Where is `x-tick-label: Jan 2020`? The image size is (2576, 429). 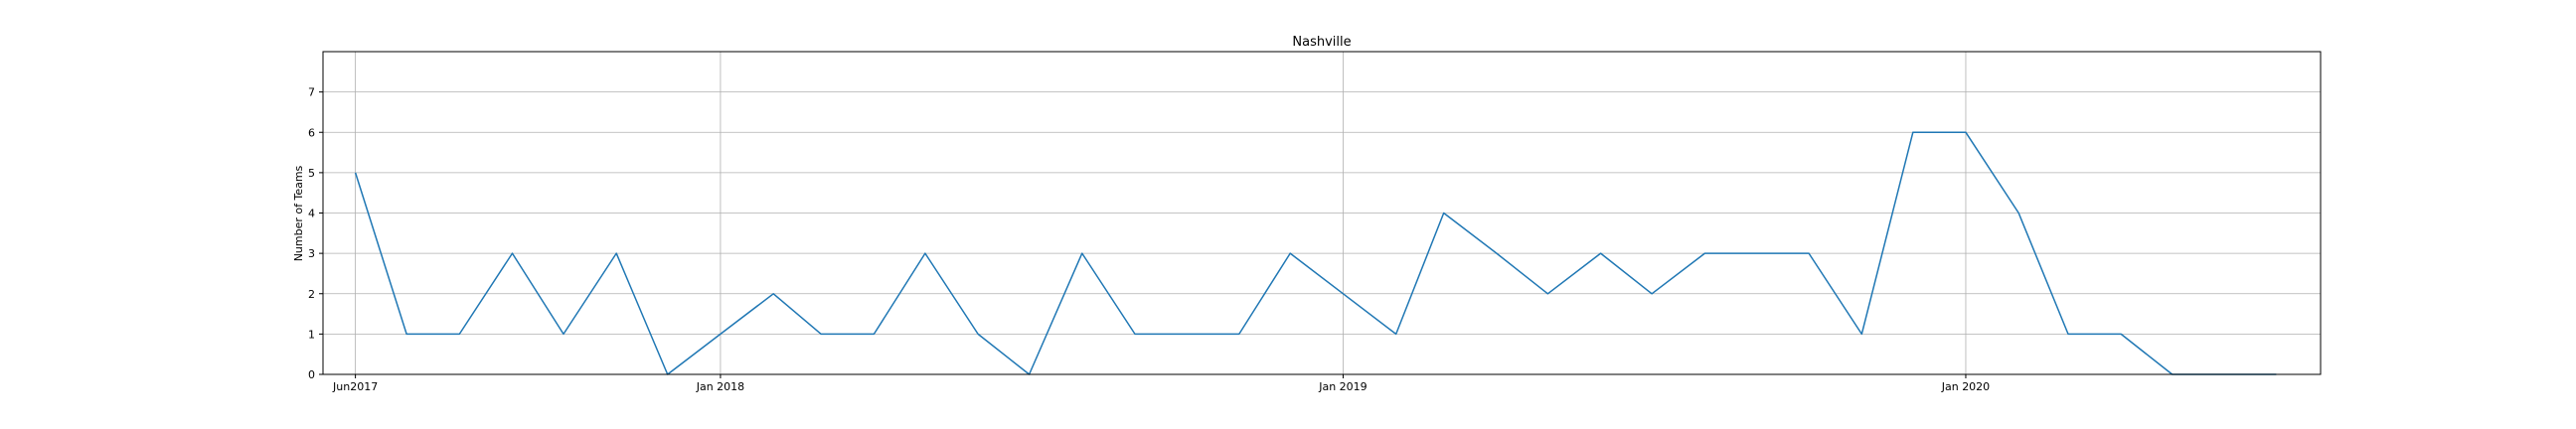
x-tick-label: Jan 2020 is located at coordinates (1965, 387).